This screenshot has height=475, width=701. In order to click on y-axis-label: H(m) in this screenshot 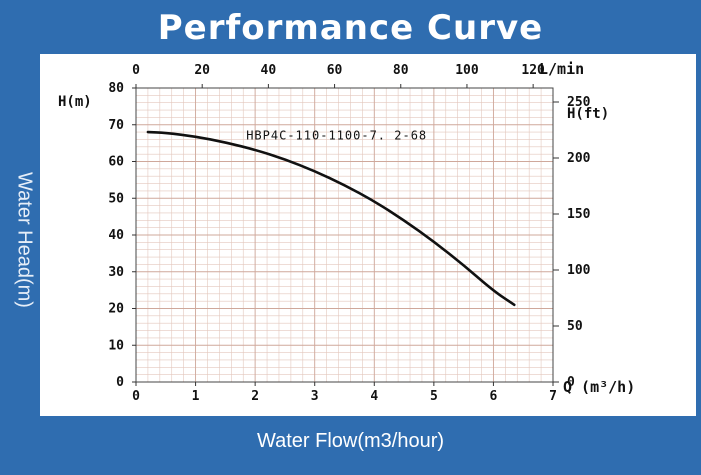, I will do `click(75, 102)`.